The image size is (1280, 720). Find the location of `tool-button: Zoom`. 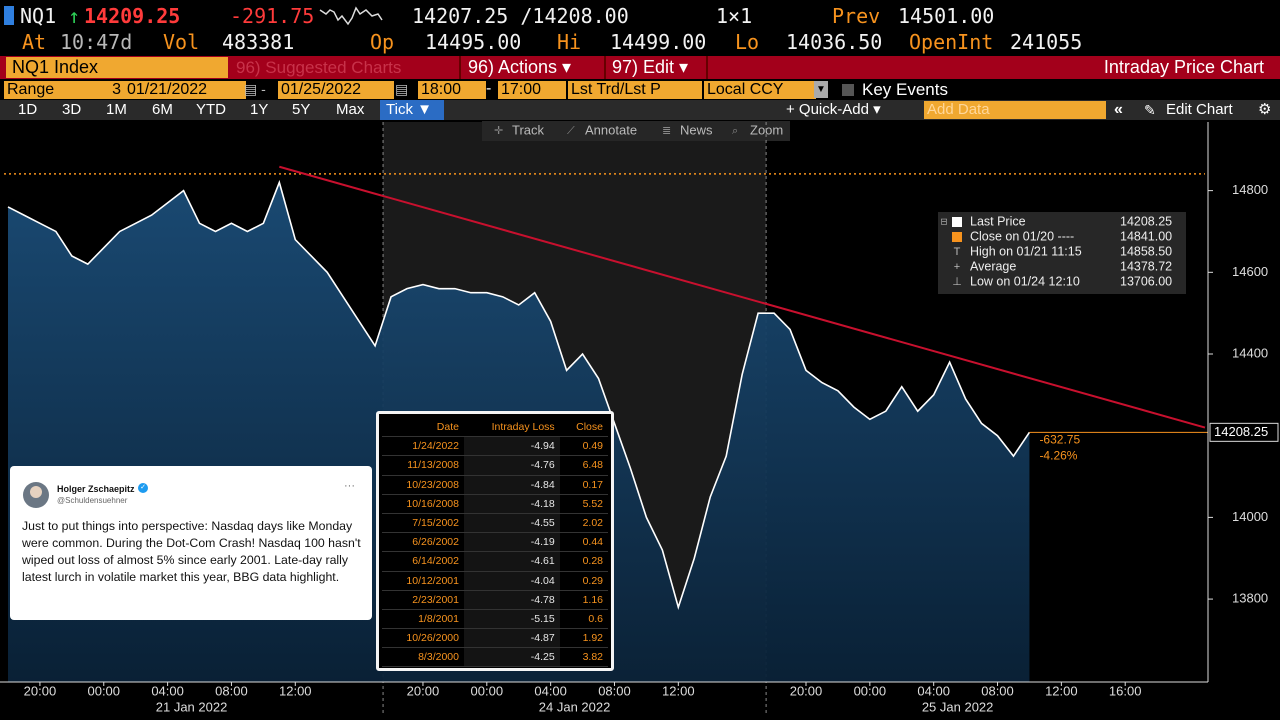

tool-button: Zoom is located at coordinates (766, 129).